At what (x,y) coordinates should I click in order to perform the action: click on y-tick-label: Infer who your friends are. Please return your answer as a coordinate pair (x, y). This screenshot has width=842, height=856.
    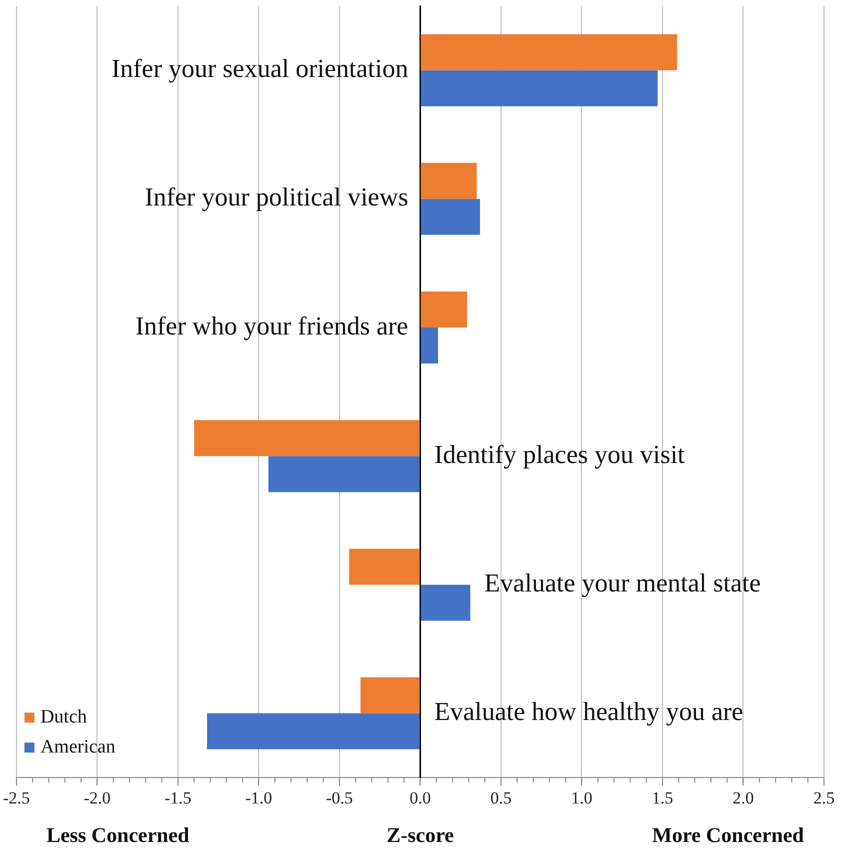
    Looking at the image, I should click on (271, 325).